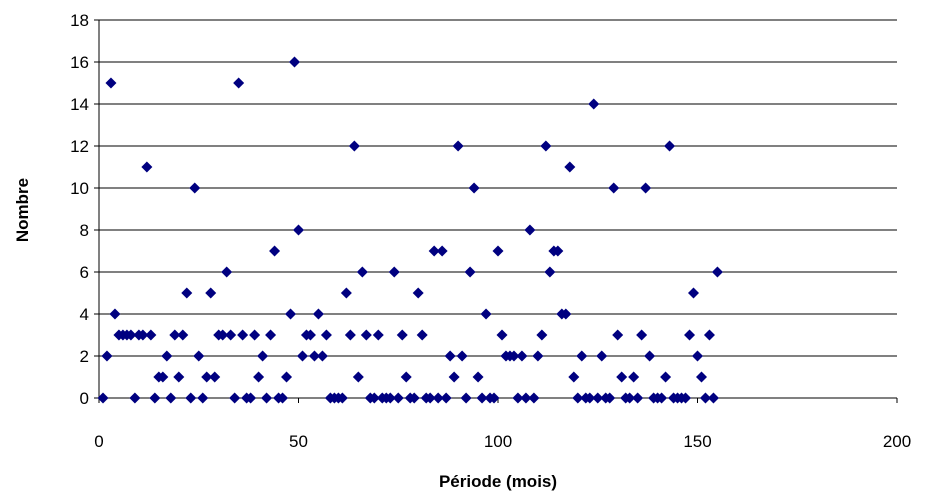  I want to click on y-tick-label: 0, so click(84, 398).